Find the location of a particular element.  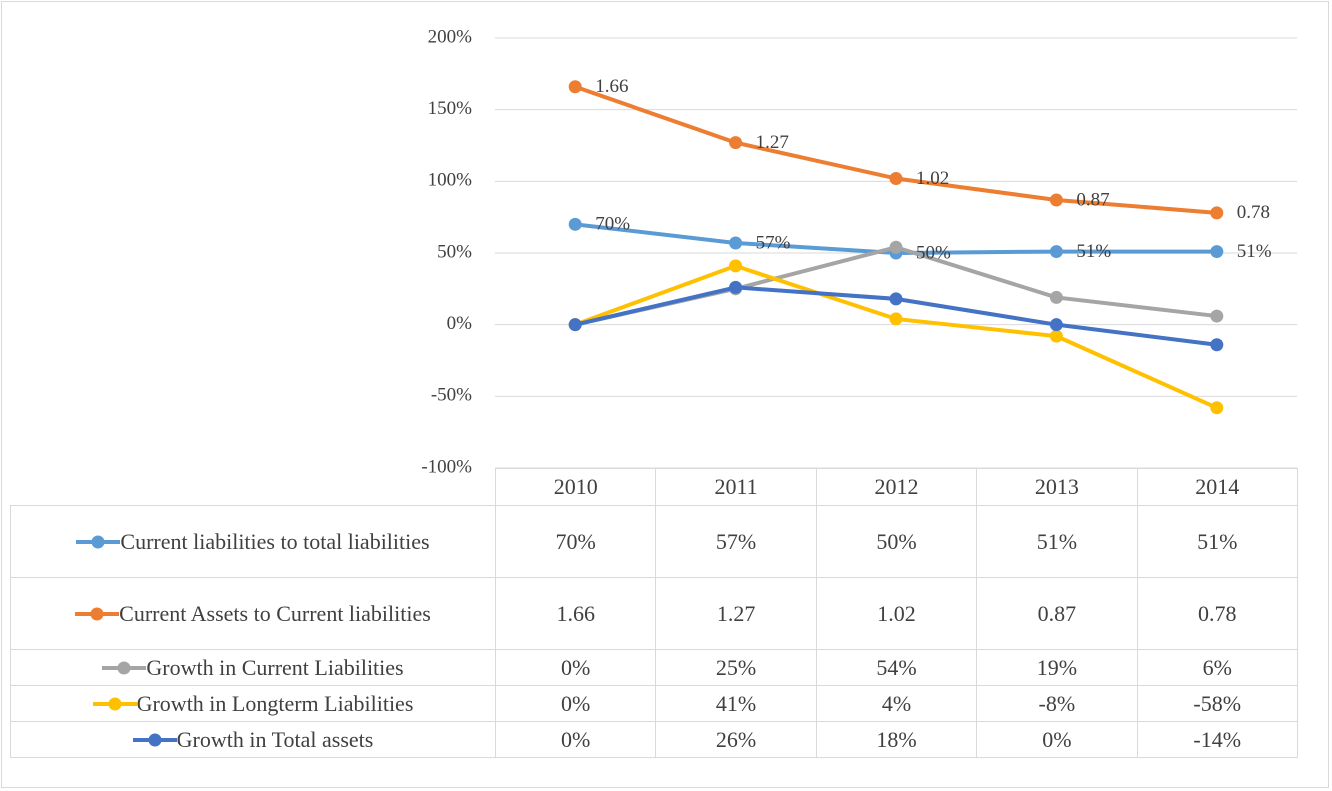

legend-label: Growth in Total assets is located at coordinates (275, 739).